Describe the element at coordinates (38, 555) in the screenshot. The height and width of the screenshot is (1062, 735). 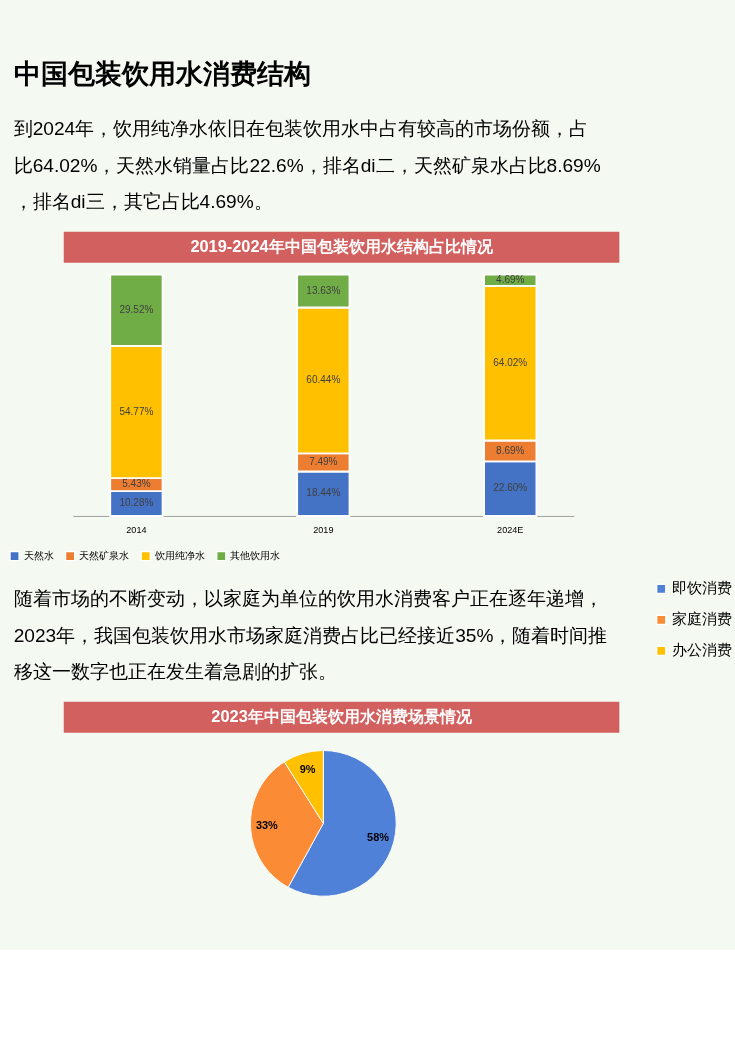
I see `legend-label: 天然水` at that location.